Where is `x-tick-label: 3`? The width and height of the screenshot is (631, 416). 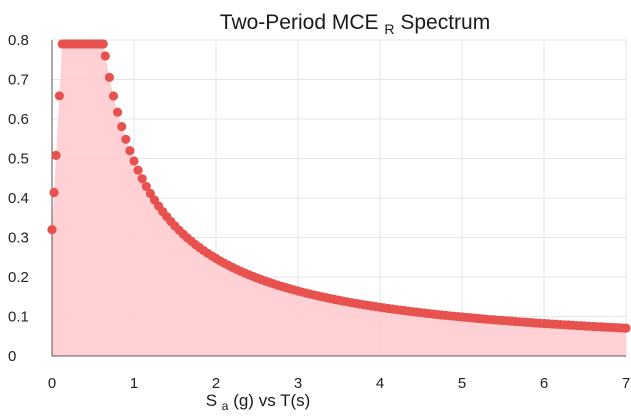 x-tick-label: 3 is located at coordinates (298, 383).